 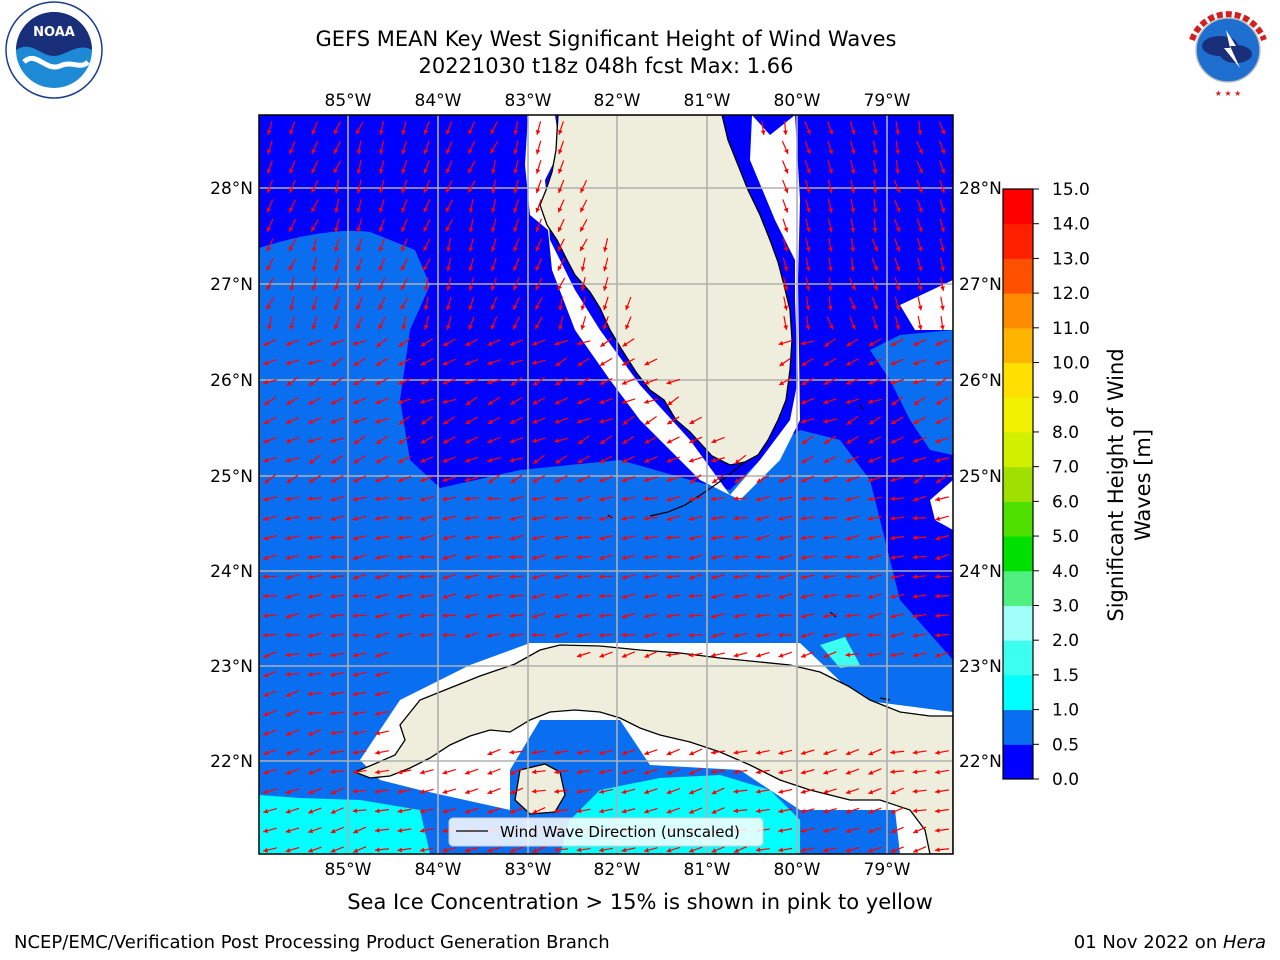 What do you see at coordinates (438, 870) in the screenshot?
I see `lon-label: 84°W` at bounding box center [438, 870].